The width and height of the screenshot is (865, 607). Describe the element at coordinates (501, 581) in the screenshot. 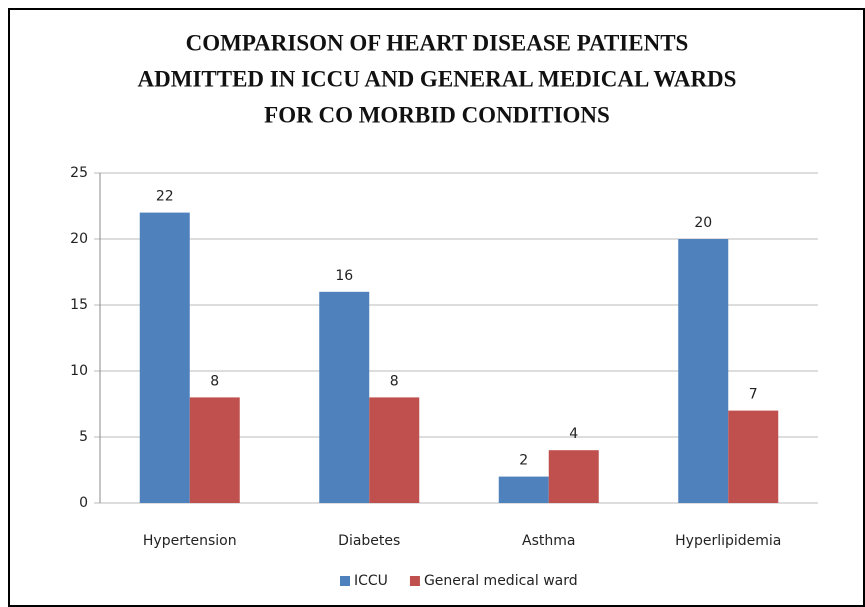

I see `legend-label: General medical ward` at that location.